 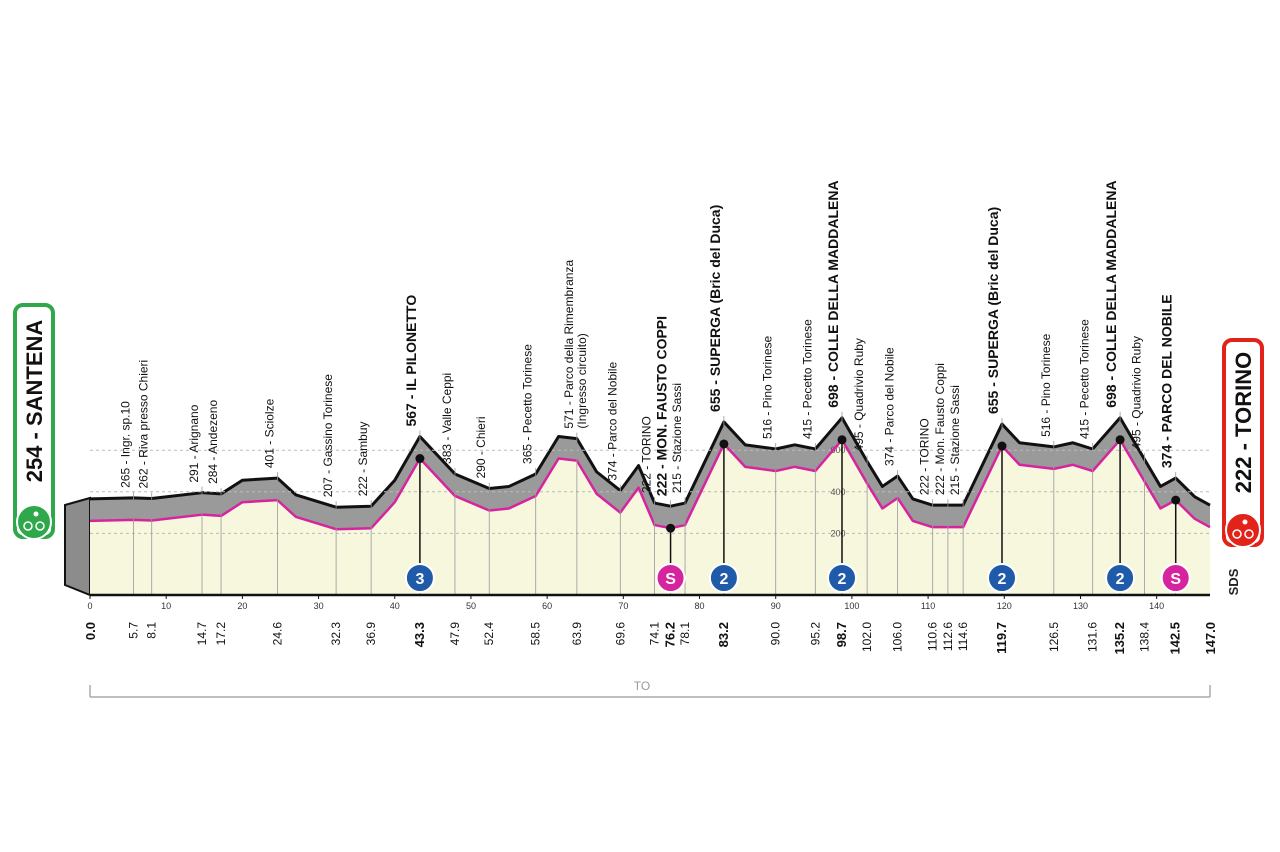 What do you see at coordinates (125, 444) in the screenshot?
I see `waypoint-name: 265 - Ingr. sp.10` at bounding box center [125, 444].